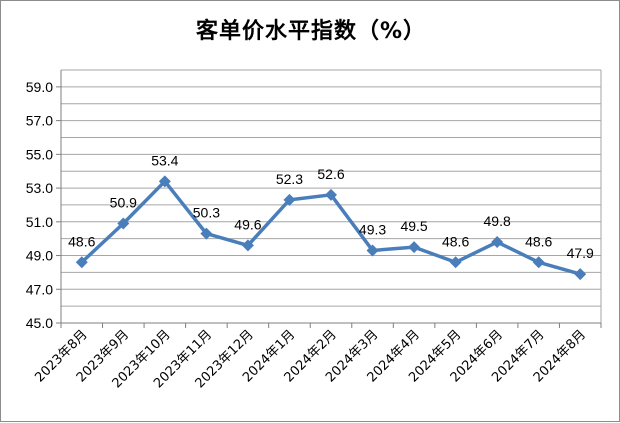 This screenshot has height=423, width=620. What do you see at coordinates (39, 256) in the screenshot?
I see `y-tick-label: 49.0` at bounding box center [39, 256].